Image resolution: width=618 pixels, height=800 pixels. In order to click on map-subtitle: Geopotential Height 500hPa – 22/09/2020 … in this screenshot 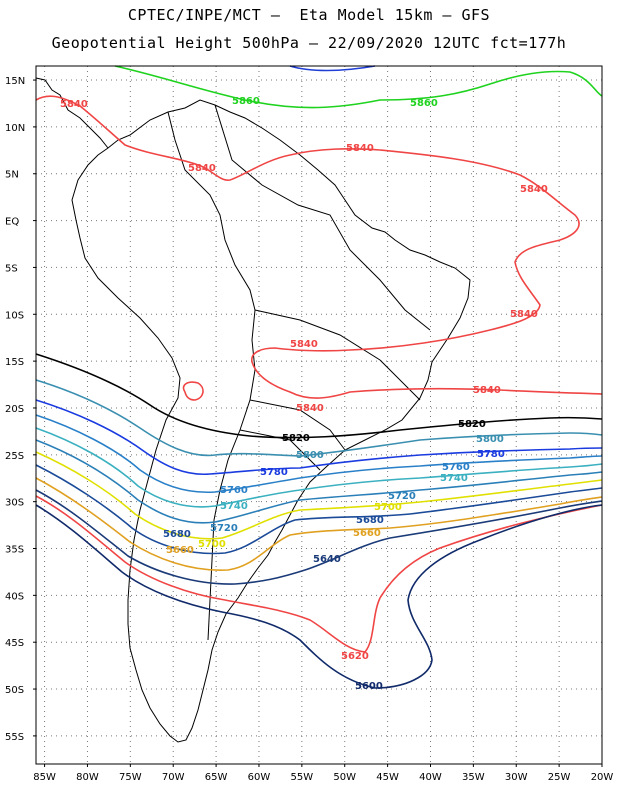, I will do `click(309, 43)`.